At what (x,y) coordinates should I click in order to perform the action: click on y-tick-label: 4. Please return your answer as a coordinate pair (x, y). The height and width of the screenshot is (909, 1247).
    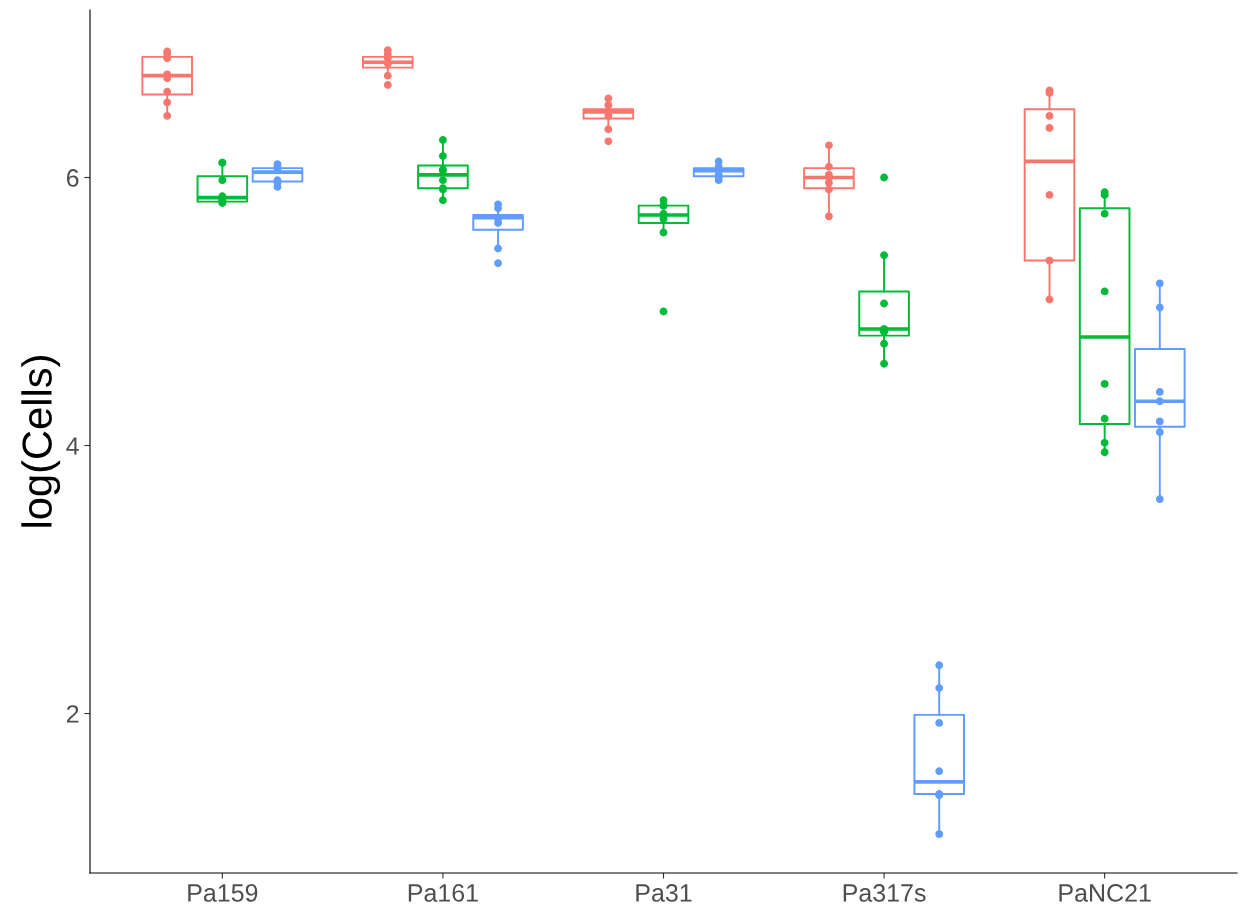
    Looking at the image, I should click on (72, 446).